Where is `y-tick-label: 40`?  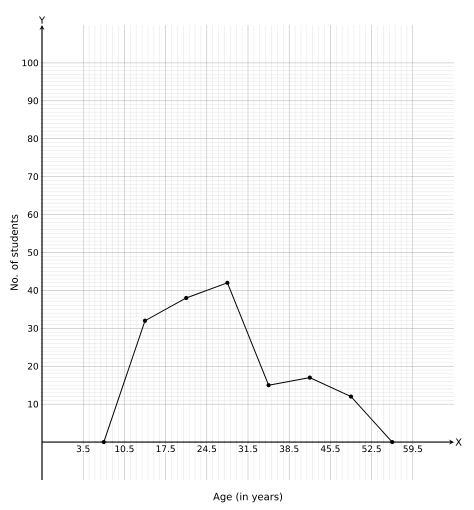
y-tick-label: 40 is located at coordinates (33, 290).